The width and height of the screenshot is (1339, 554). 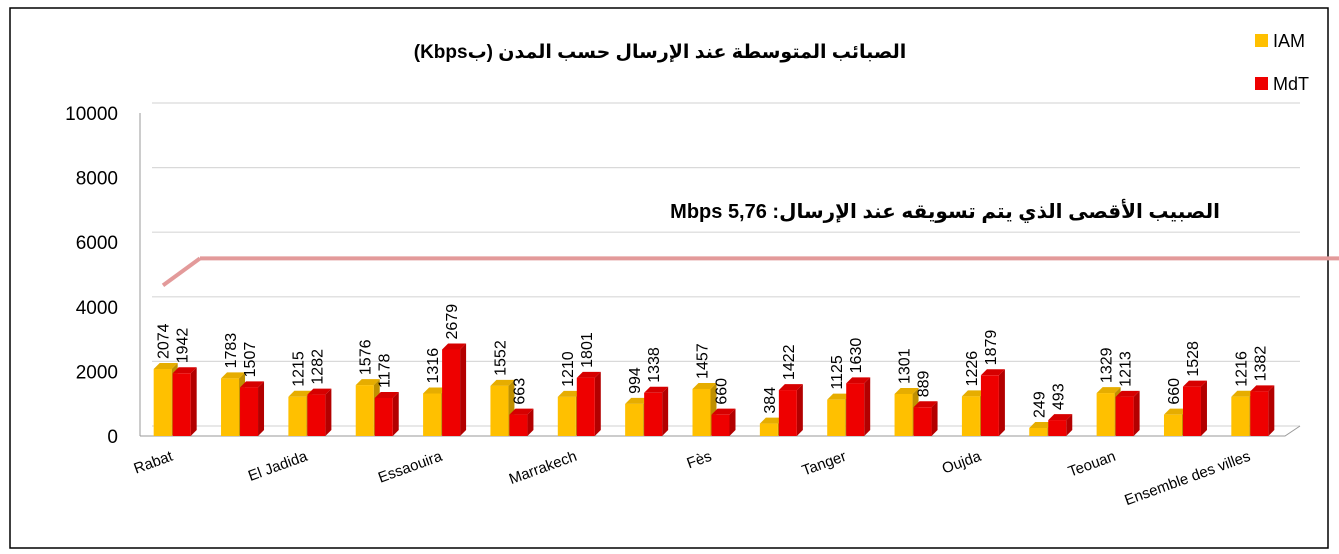 What do you see at coordinates (856, 356) in the screenshot?
I see `value-label: 1630` at bounding box center [856, 356].